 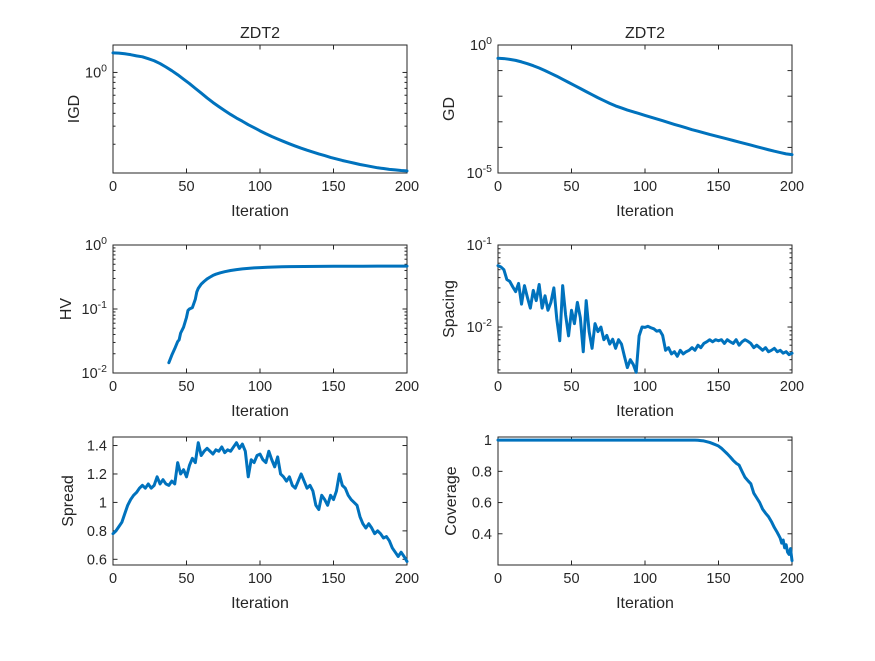 I want to click on xlabel-coverage: Iteration, so click(x=645, y=603).